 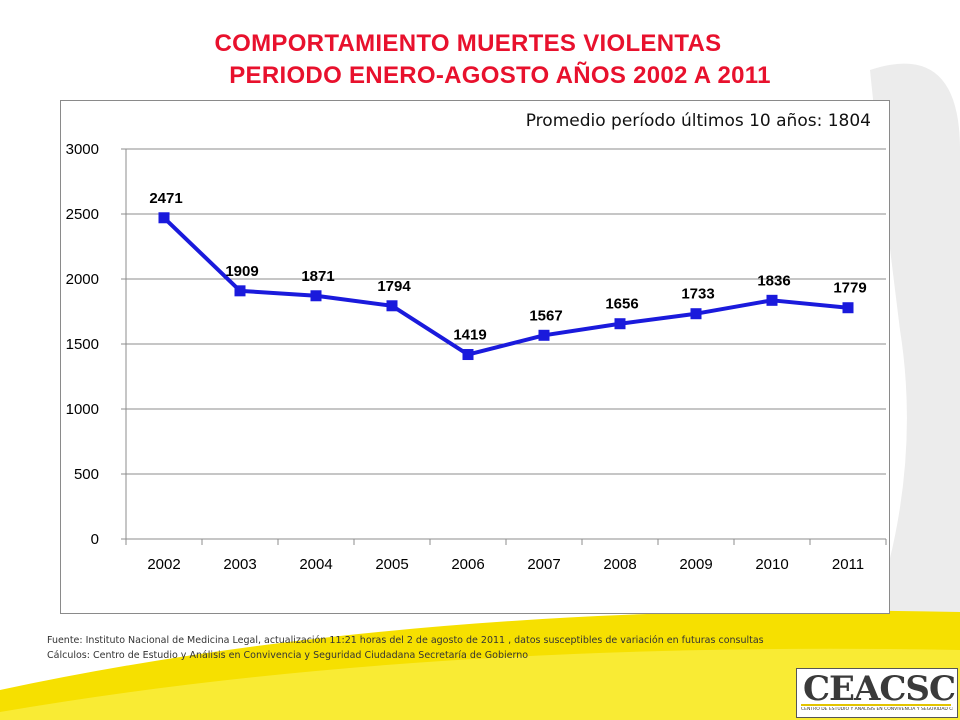 I want to click on x-tick-label: 2010, so click(x=771, y=564).